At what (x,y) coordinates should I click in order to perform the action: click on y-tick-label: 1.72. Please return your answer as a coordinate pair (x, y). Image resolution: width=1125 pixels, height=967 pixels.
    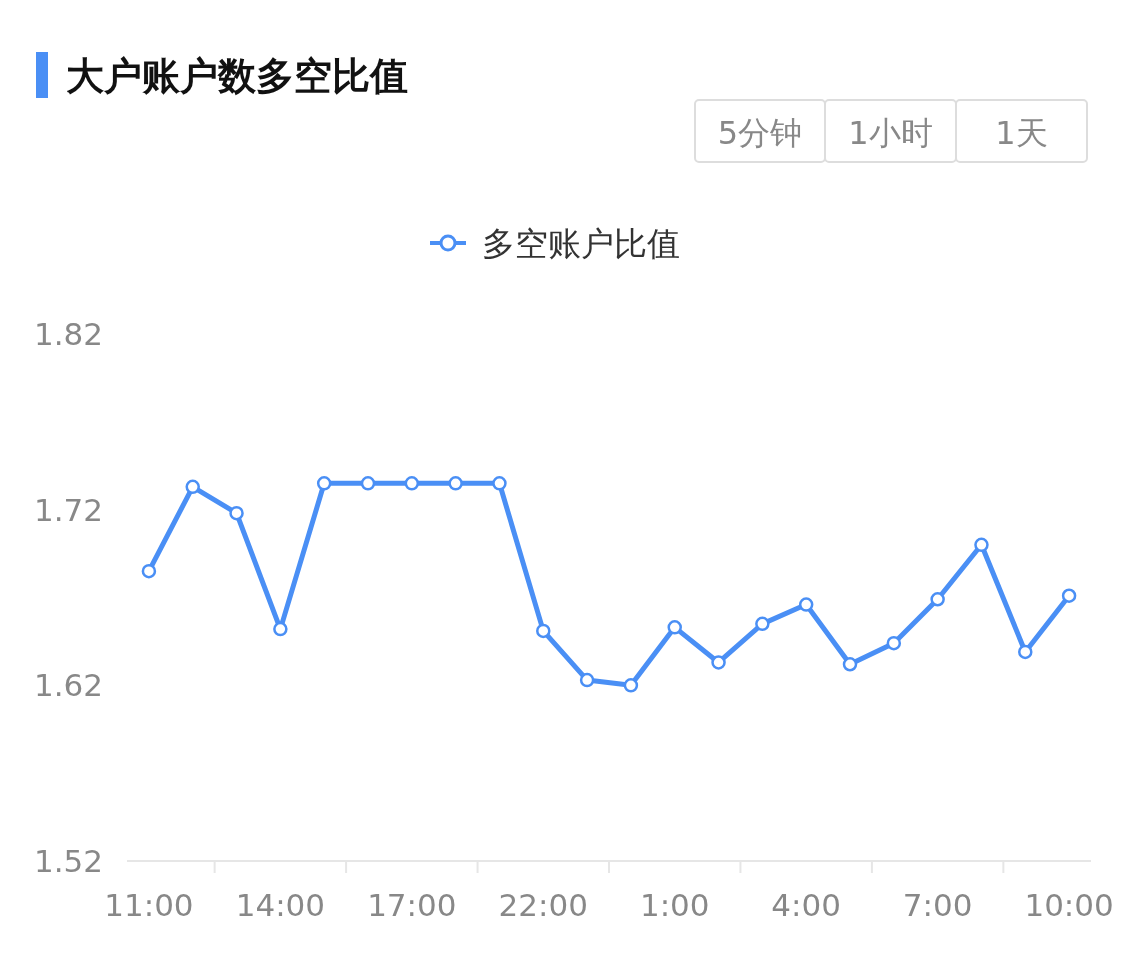
    Looking at the image, I should click on (68, 509).